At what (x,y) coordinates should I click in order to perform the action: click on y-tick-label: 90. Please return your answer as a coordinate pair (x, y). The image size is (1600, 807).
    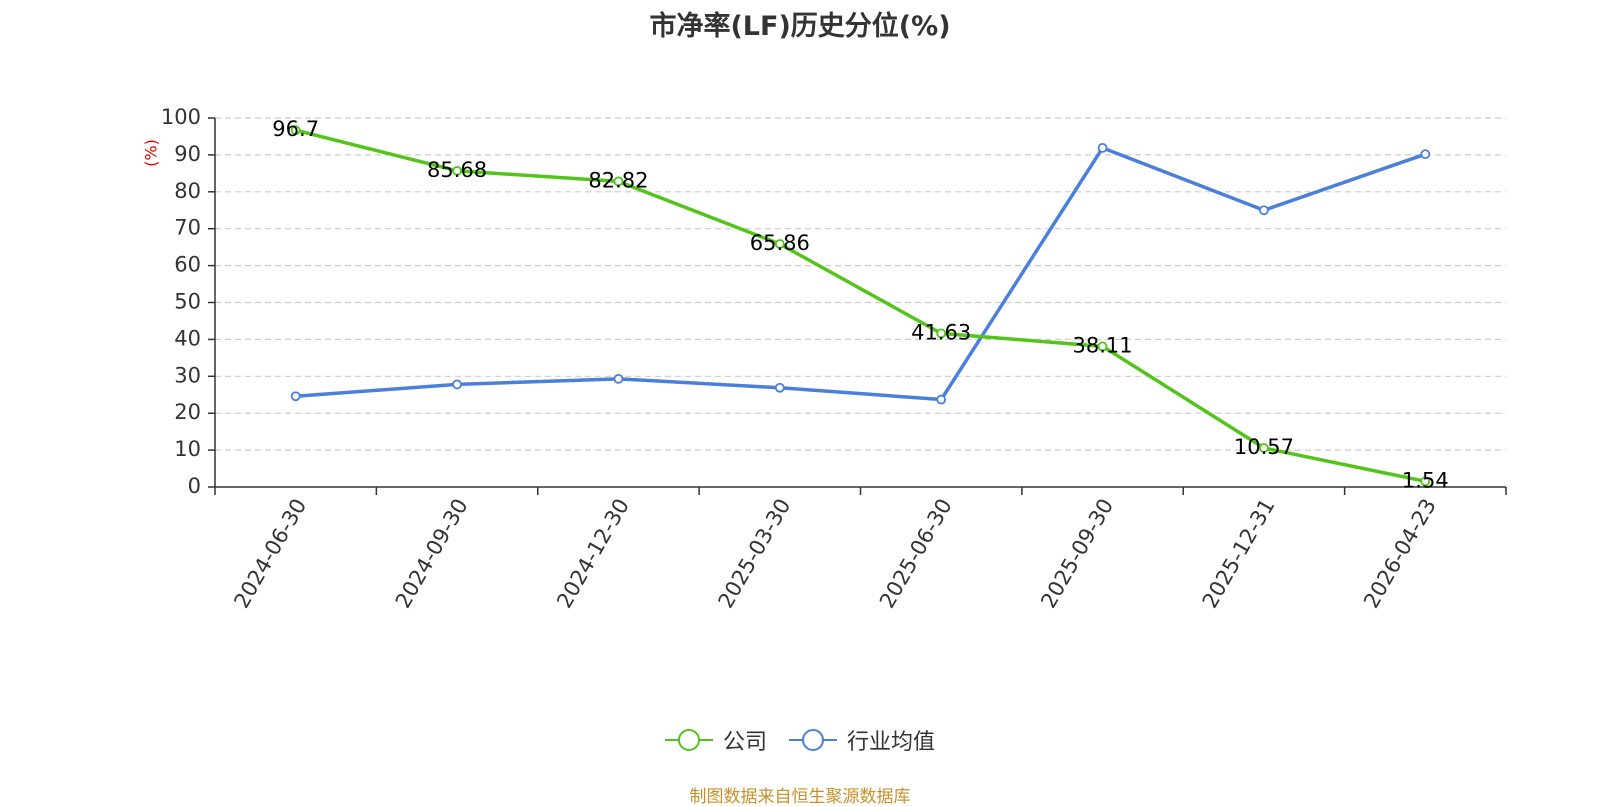
    Looking at the image, I should click on (187, 154).